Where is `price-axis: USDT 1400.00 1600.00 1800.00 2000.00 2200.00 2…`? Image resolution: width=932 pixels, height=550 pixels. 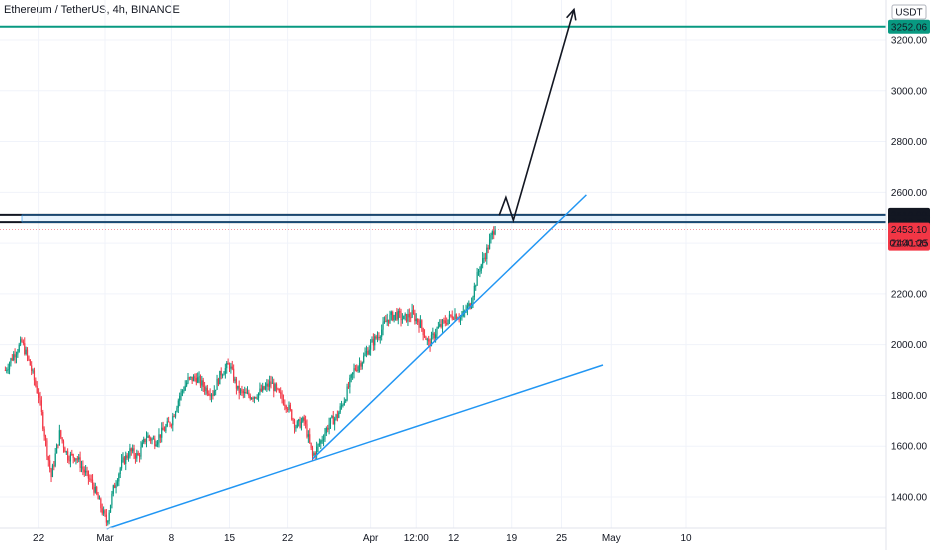 price-axis: USDT 1400.00 1600.00 1800.00 2000.00 2200.00 2… is located at coordinates (906, 275).